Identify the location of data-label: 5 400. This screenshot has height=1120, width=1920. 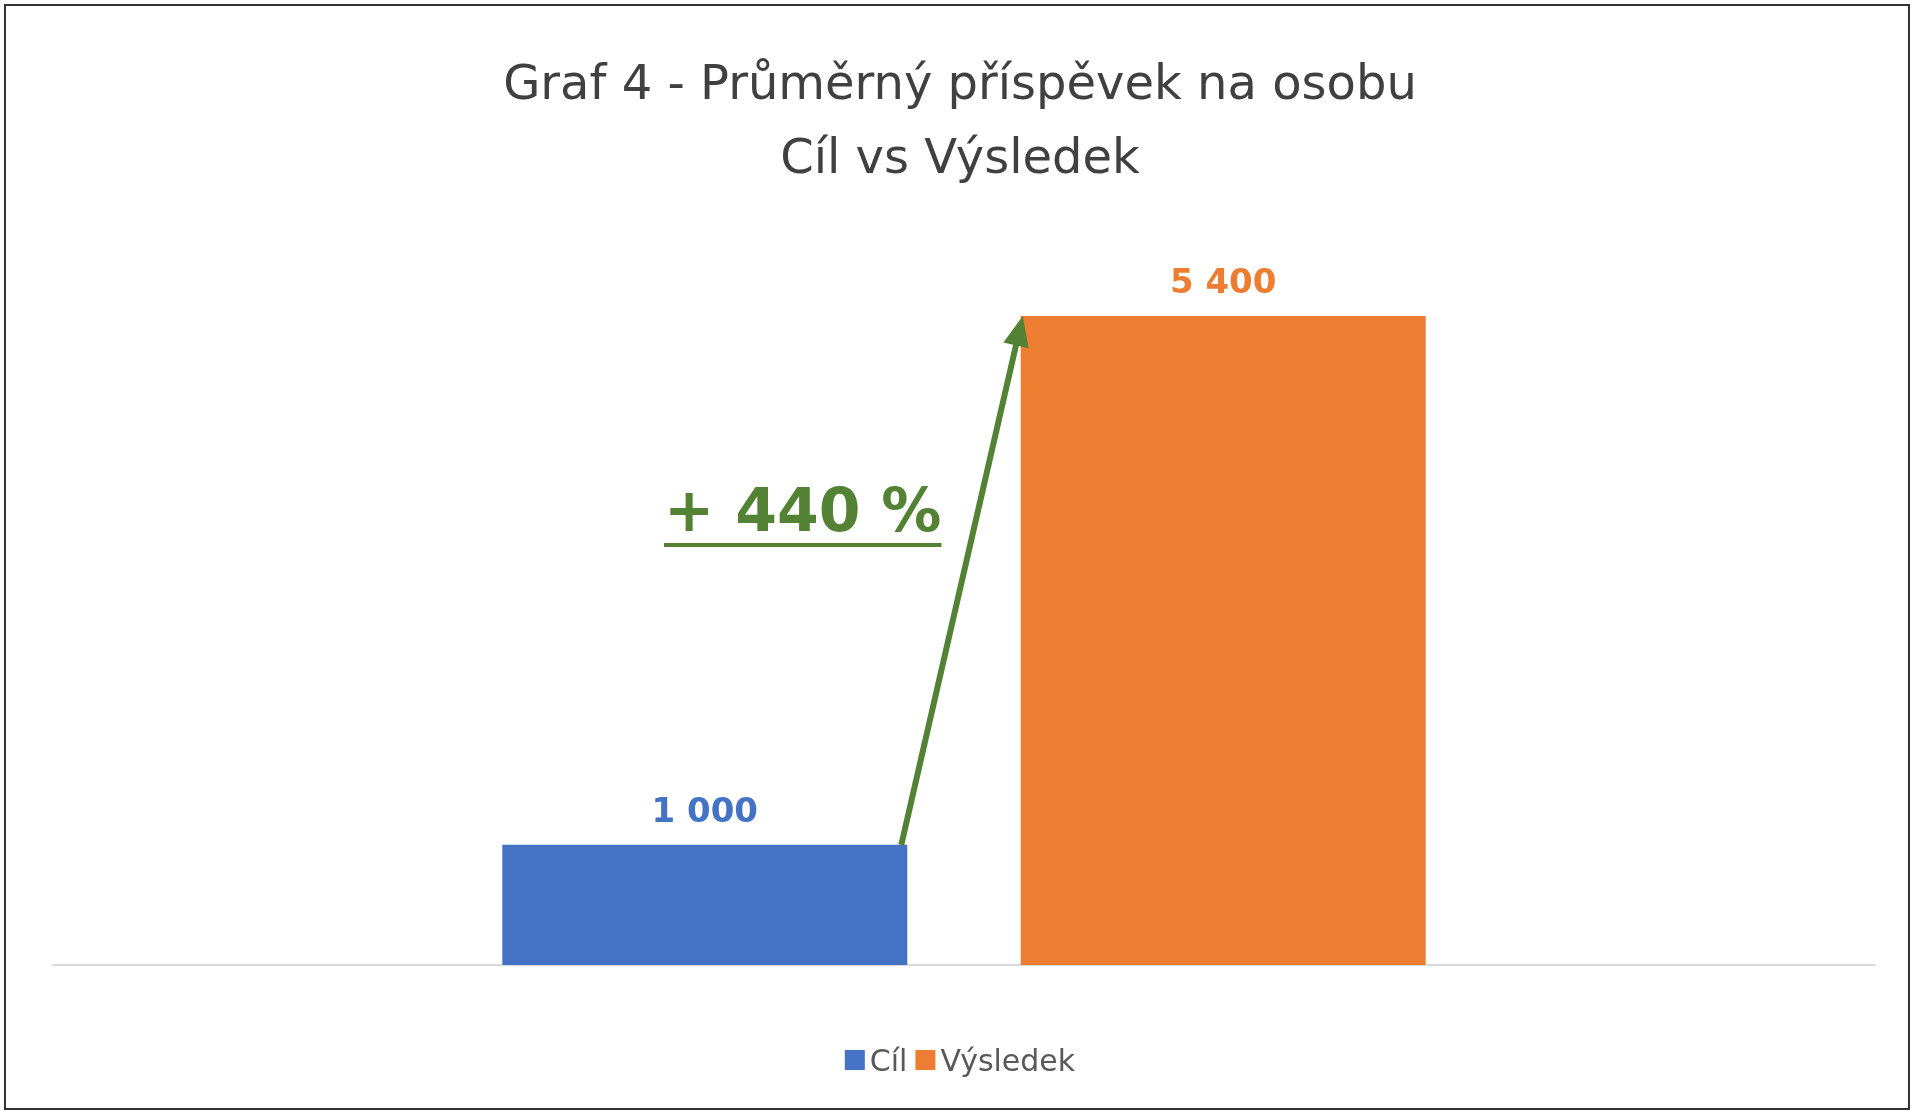
(1223, 281).